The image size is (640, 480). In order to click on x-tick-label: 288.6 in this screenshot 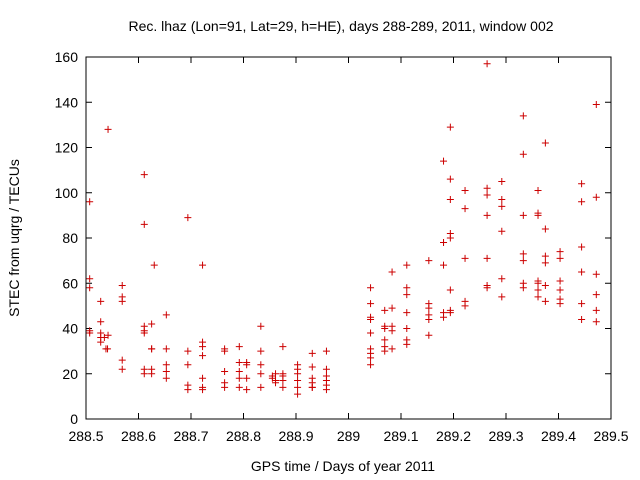, I will do `click(138, 436)`.